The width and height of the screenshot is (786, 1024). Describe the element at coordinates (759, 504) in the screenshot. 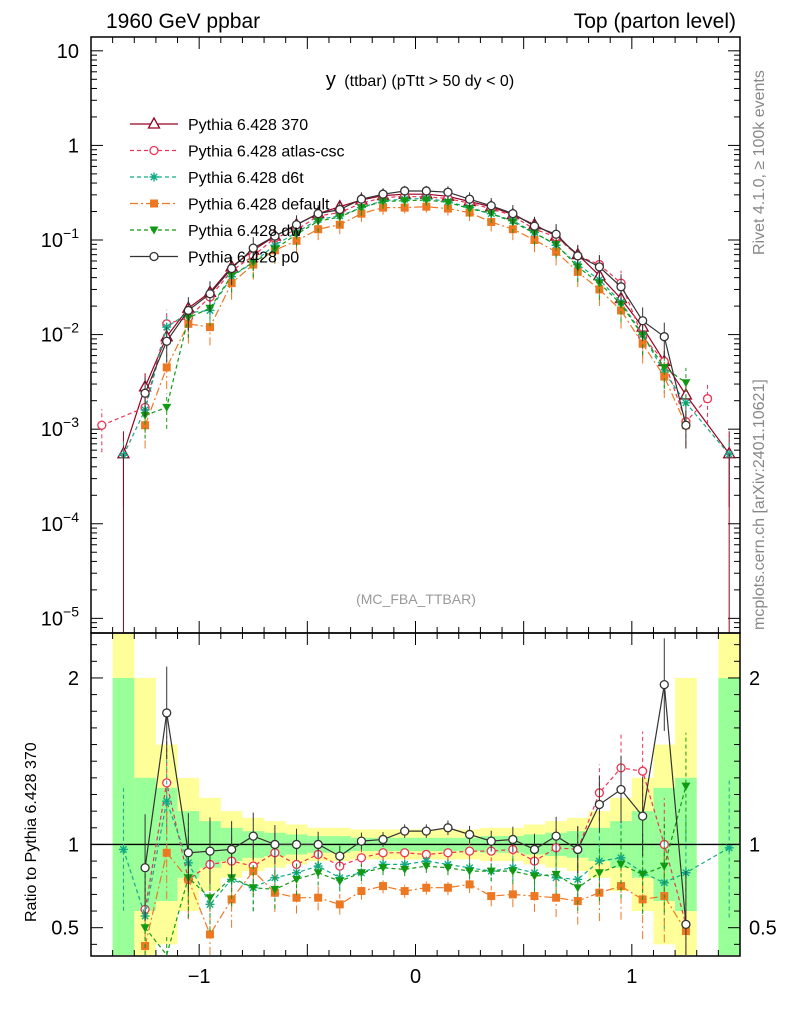

I see `mcplots-label: mcplots.cern.ch [arXiv:2401.10621]` at that location.